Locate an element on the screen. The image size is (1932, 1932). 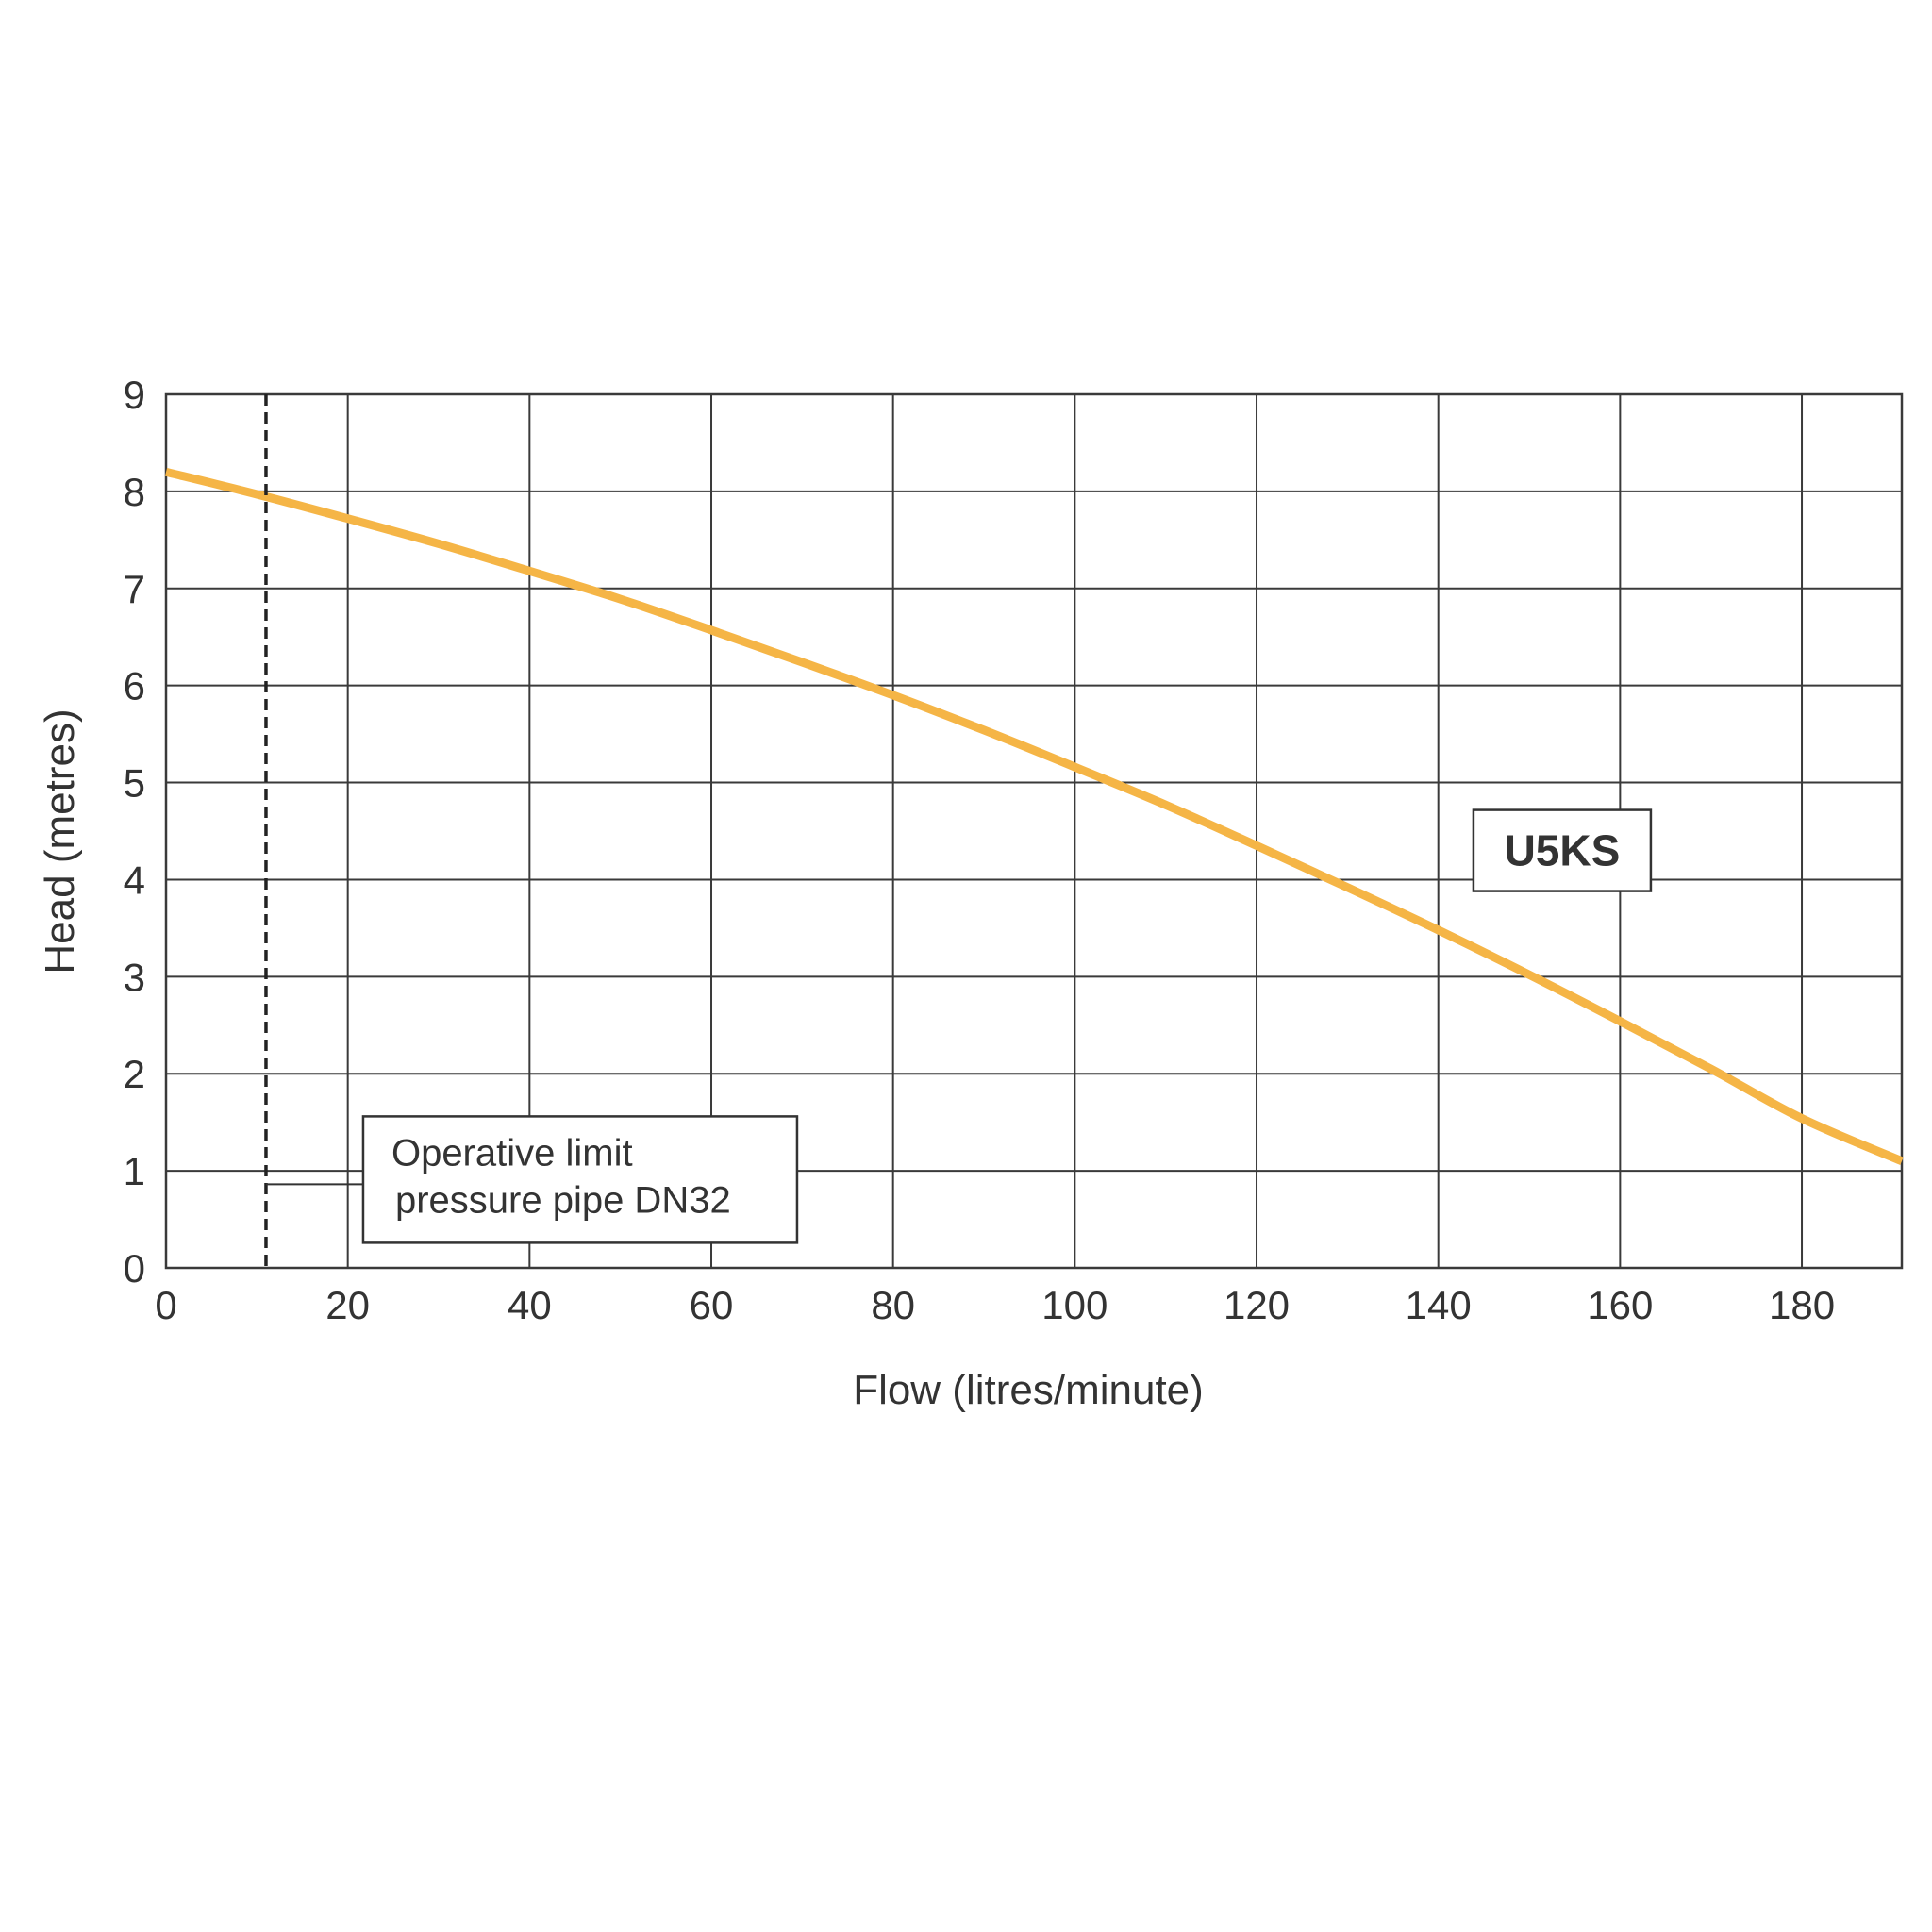
x-tick-label-20: 20 is located at coordinates (347, 1305).